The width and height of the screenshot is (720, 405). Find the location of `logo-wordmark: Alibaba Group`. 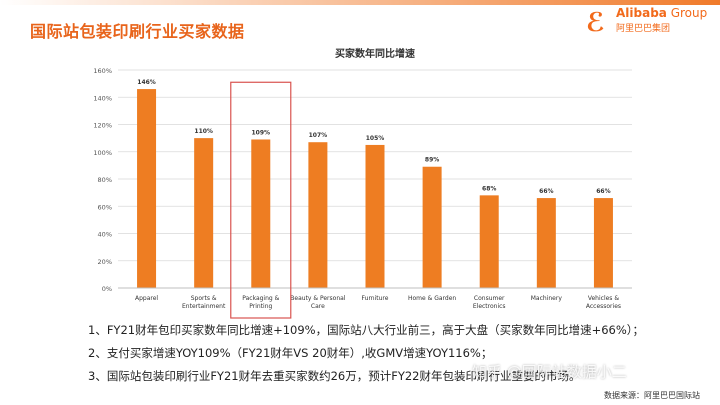

logo-wordmark: Alibaba Group is located at coordinates (661, 13).